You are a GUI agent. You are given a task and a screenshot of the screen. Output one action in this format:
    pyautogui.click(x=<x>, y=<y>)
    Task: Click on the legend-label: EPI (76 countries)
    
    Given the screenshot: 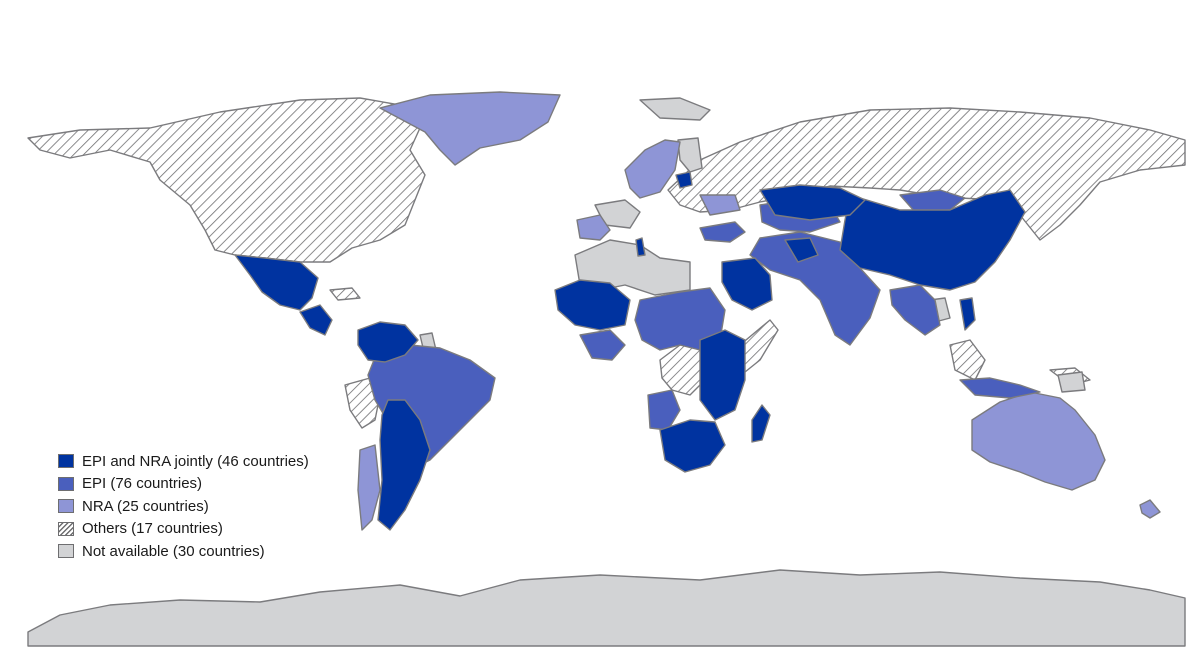 What is the action you would take?
    pyautogui.click(x=142, y=484)
    